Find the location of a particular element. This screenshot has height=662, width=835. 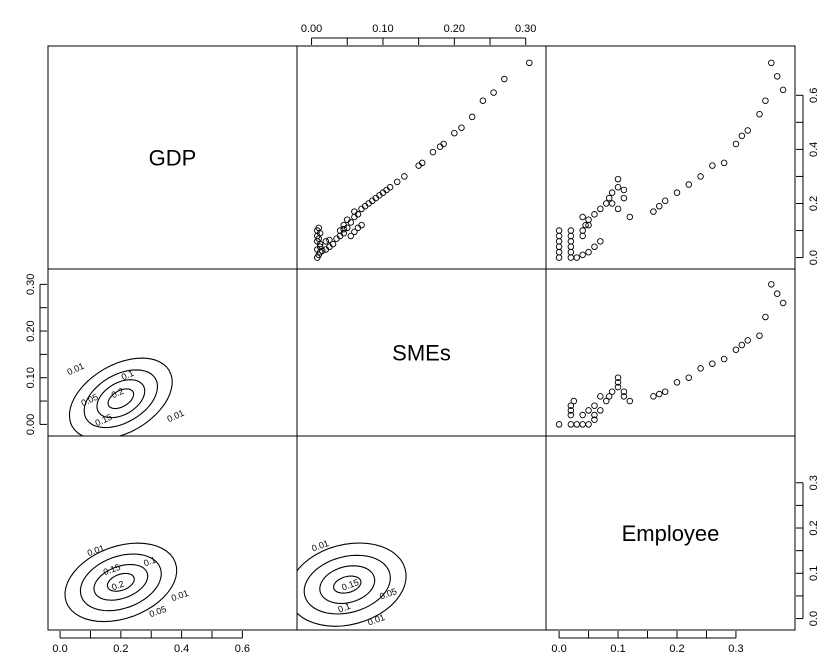

contour-label: 0.1 is located at coordinates (128, 375).